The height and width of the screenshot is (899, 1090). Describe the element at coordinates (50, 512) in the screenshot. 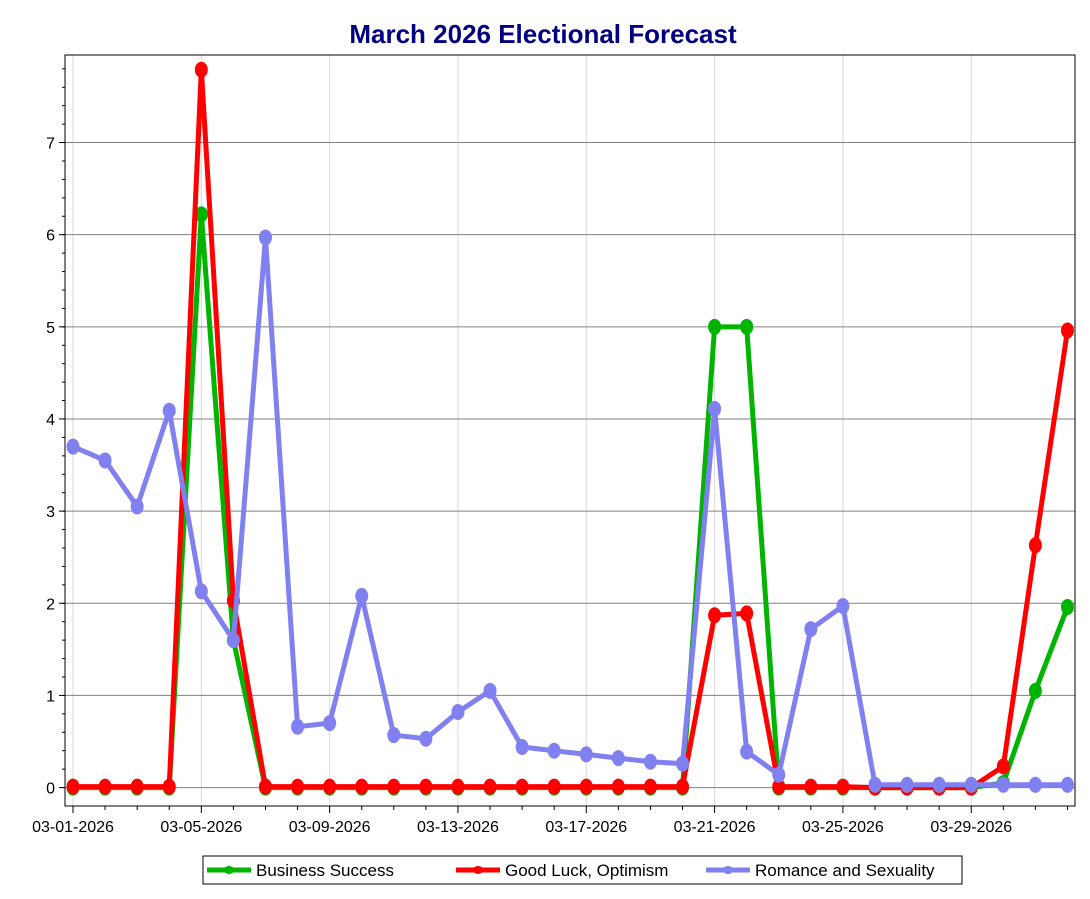

I see `y-tick-label: 3` at that location.